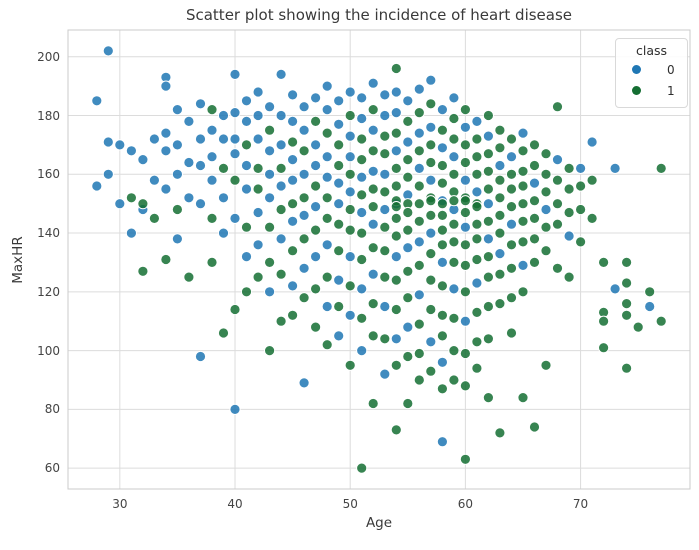 The image size is (699, 550). What do you see at coordinates (52, 468) in the screenshot?
I see `y-tick-label: 60` at bounding box center [52, 468].